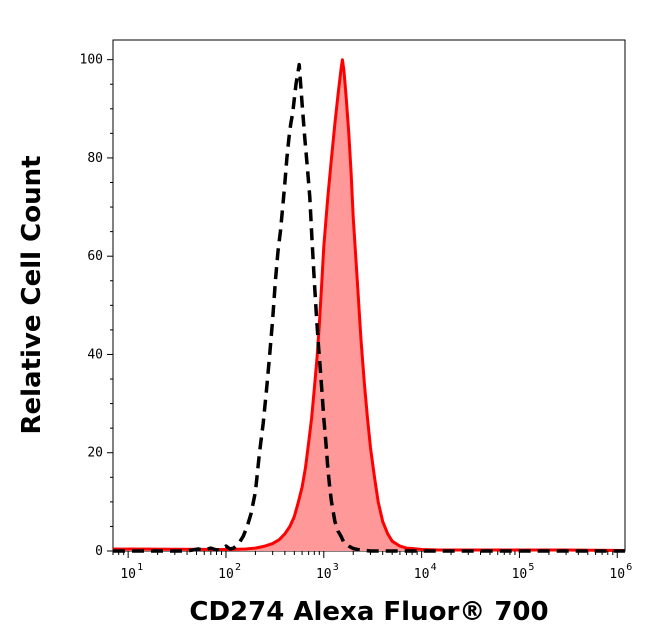  I want to click on y-tick-label: 80, so click(95, 158).